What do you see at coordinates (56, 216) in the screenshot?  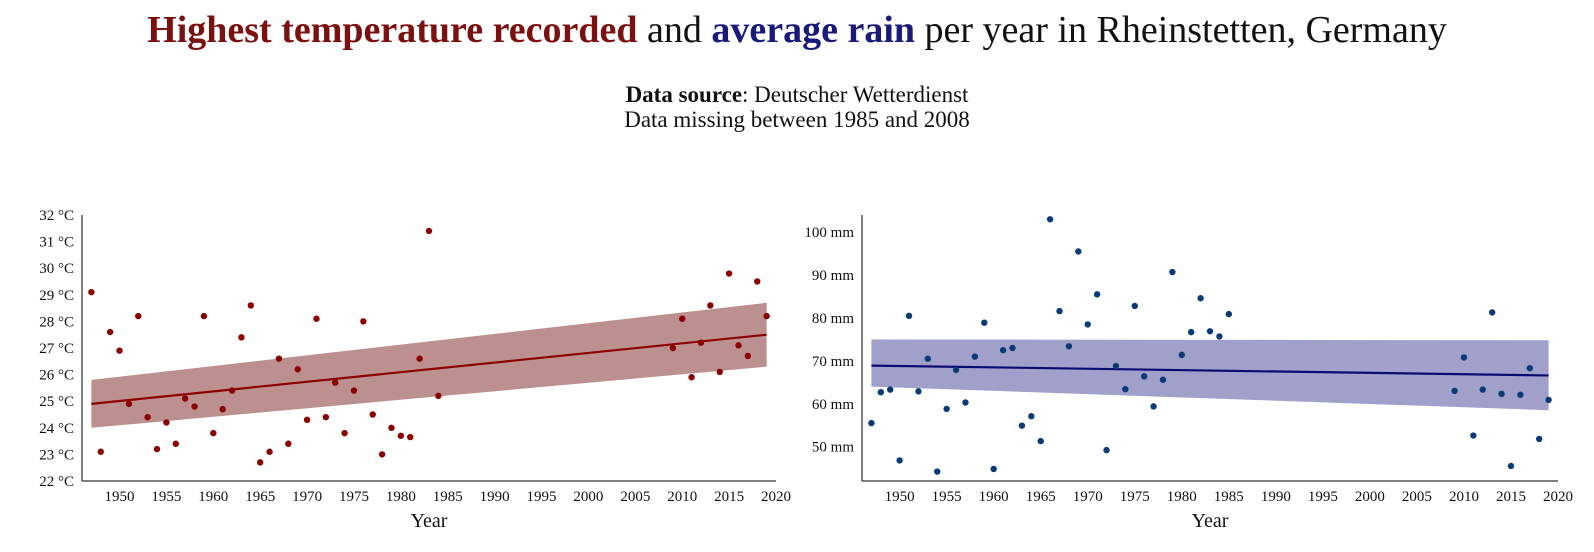 I see `temp-y-tick-label: 32 °C` at bounding box center [56, 216].